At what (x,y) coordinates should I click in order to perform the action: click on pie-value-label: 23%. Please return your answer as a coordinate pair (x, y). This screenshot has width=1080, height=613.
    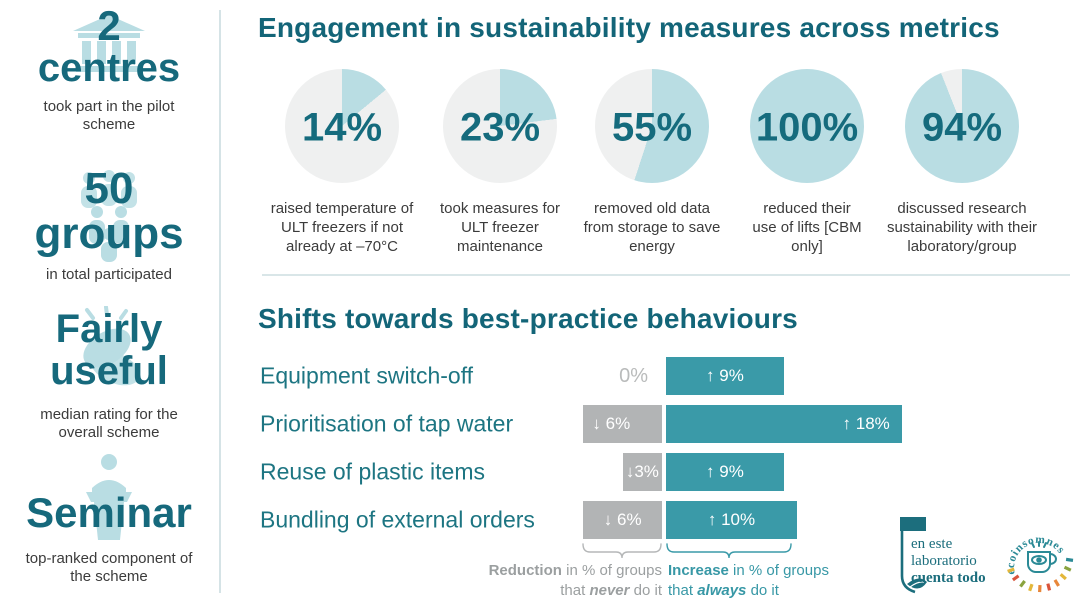
    Looking at the image, I should click on (500, 127).